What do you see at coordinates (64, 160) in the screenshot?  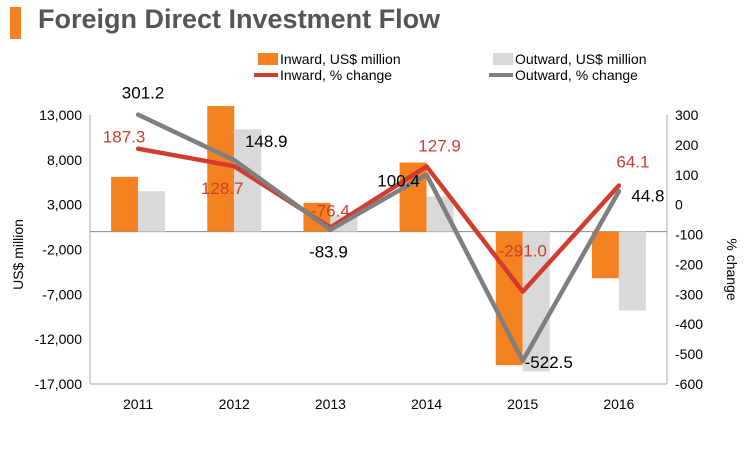 I see `y-tick-label: 8,000` at bounding box center [64, 160].